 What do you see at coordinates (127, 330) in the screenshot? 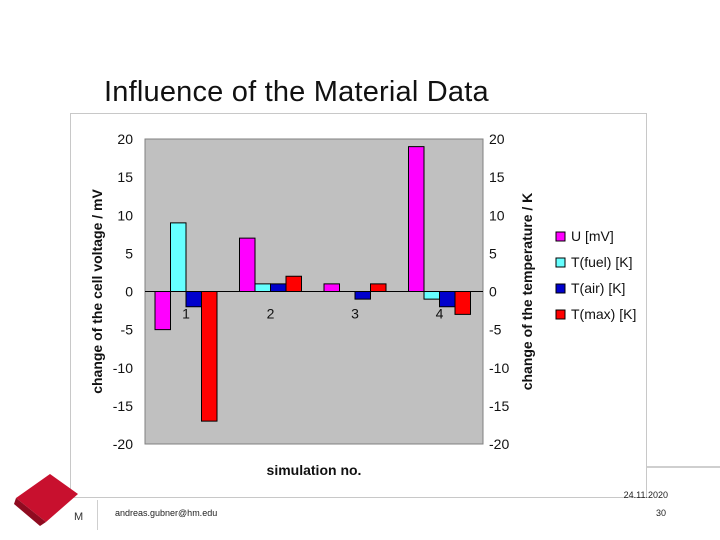
I see `y-tick-label-left: -5` at bounding box center [127, 330].